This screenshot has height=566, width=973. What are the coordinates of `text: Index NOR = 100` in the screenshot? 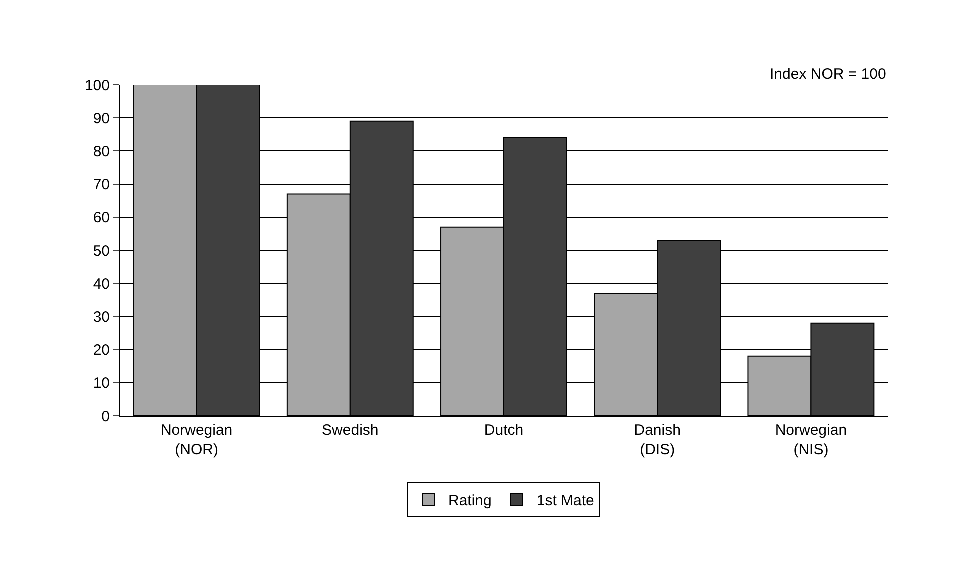 It's located at (828, 74).